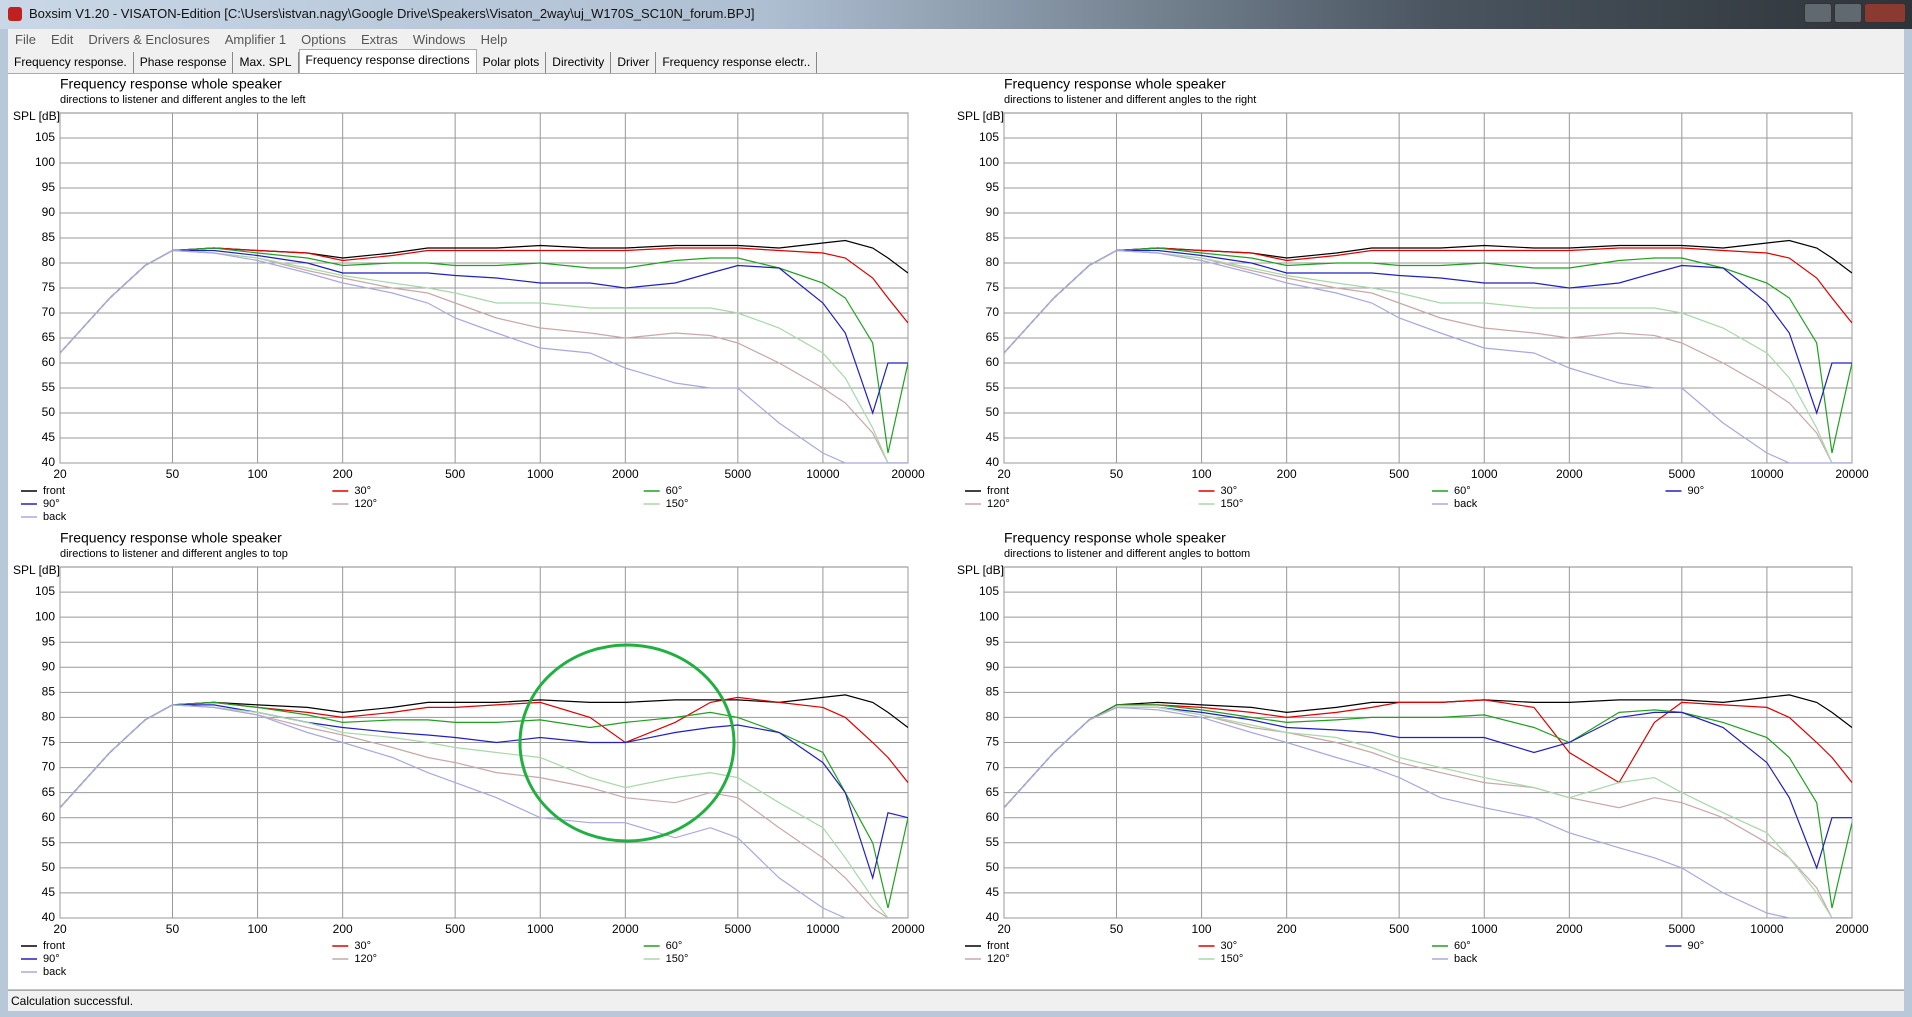  What do you see at coordinates (49, 817) in the screenshot?
I see `y-tick-label: 60` at bounding box center [49, 817].